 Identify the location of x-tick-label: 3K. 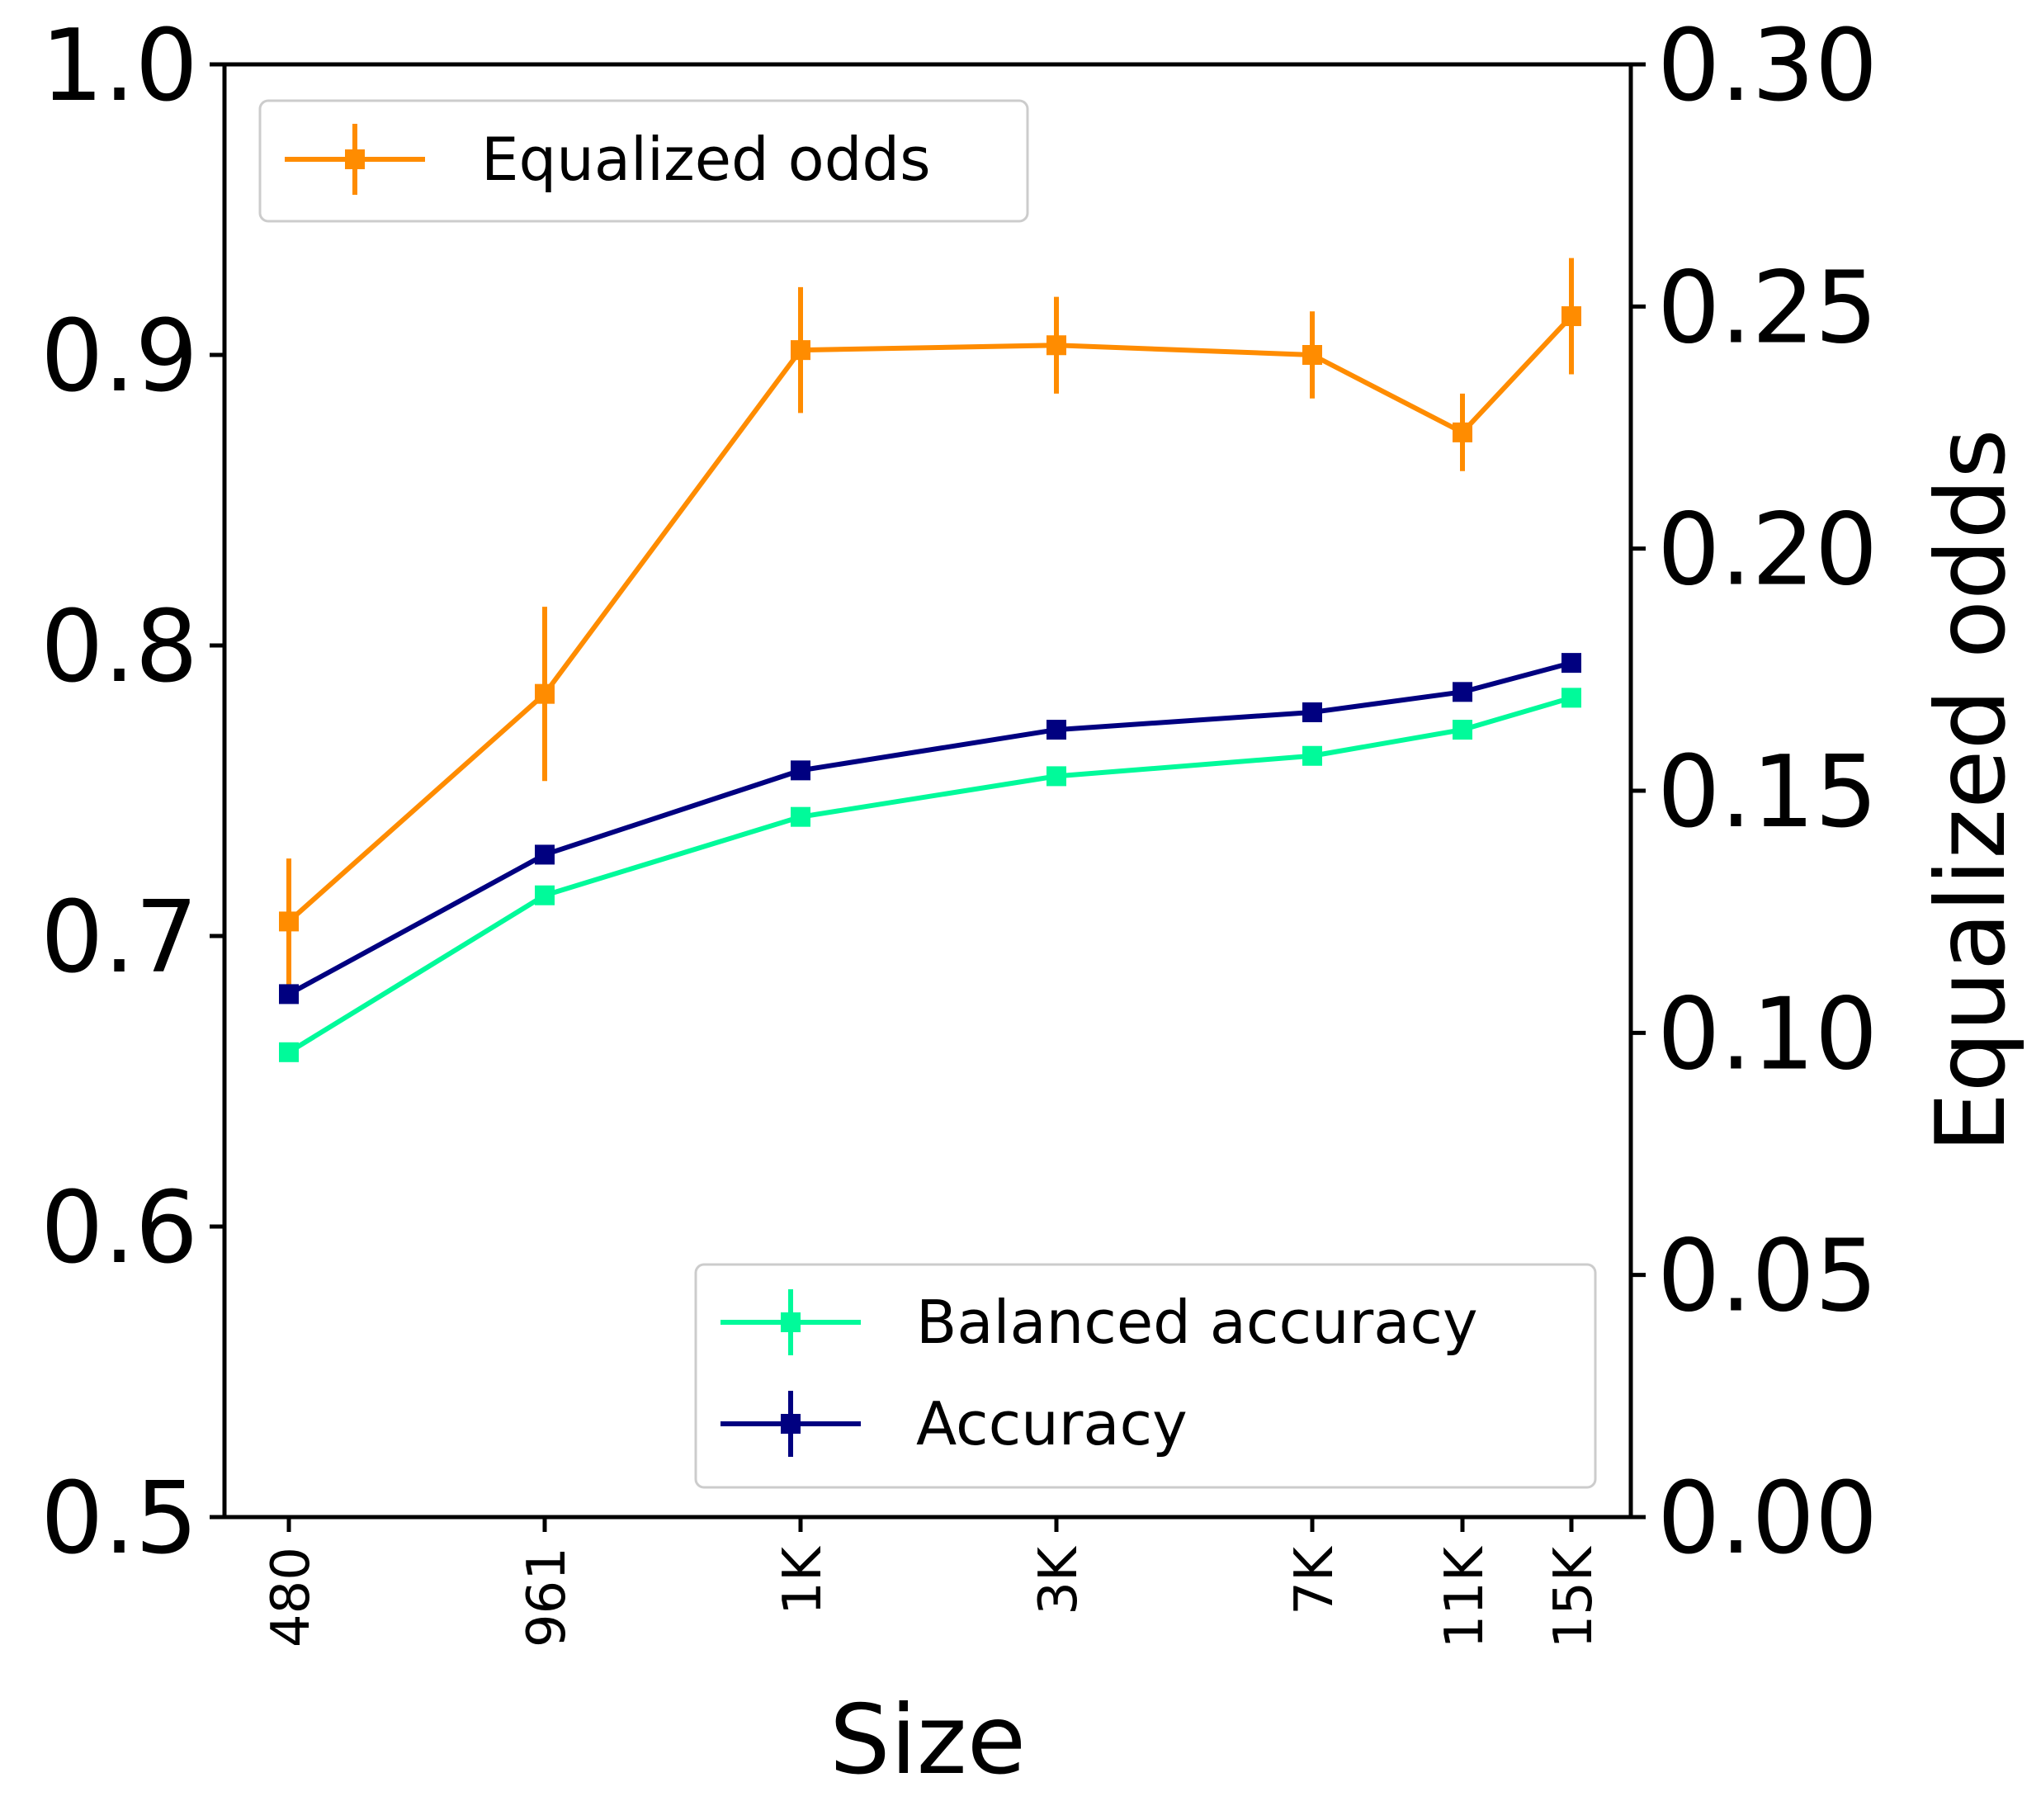
(1058, 1580).